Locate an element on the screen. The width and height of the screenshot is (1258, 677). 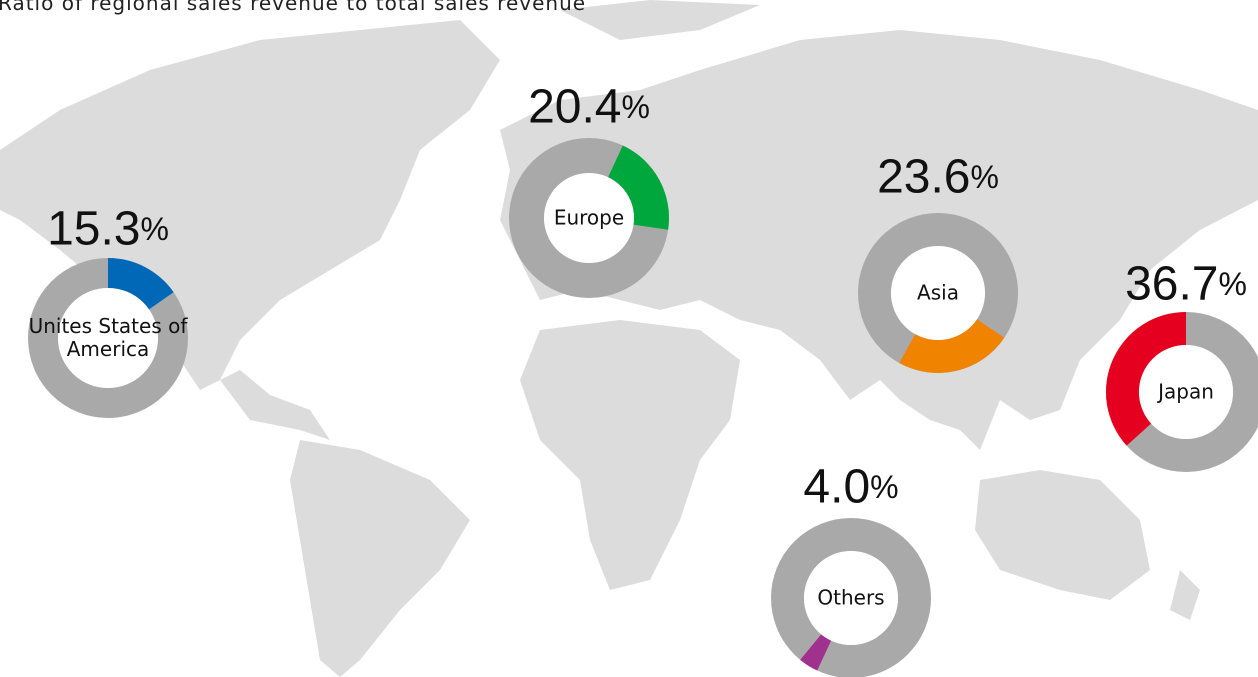
value-label: 36.7% is located at coordinates (1186, 284).